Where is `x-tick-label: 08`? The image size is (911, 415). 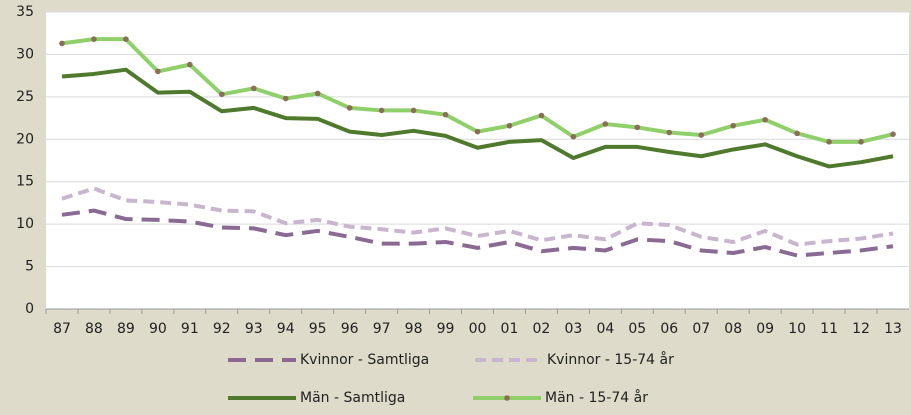 x-tick-label: 08 is located at coordinates (733, 329).